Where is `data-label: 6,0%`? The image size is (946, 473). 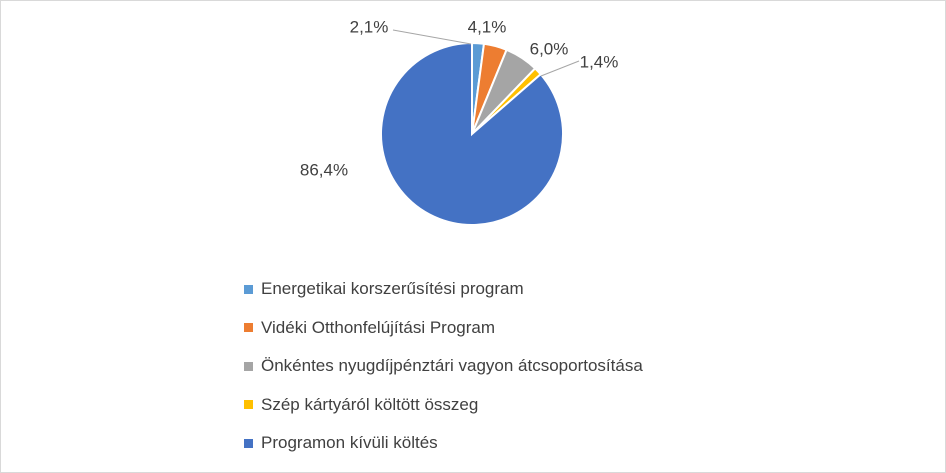 data-label: 6,0% is located at coordinates (549, 48).